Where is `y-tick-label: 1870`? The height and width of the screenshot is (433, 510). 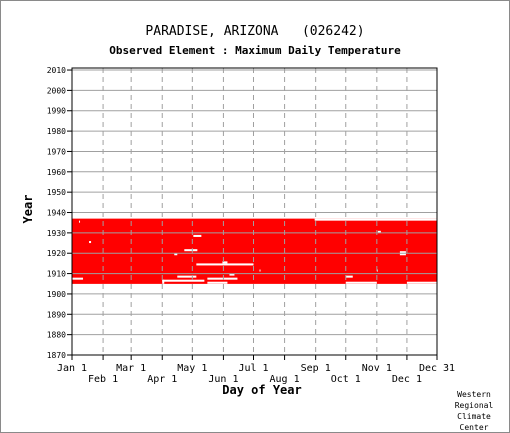
y-tick-label: 1870 is located at coordinates (56, 355).